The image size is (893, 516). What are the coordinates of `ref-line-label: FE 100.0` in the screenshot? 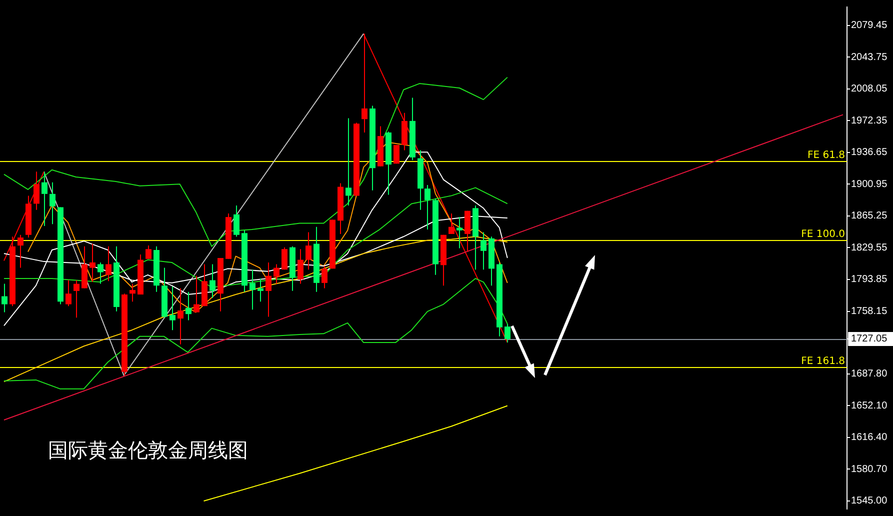 It's located at (823, 234).